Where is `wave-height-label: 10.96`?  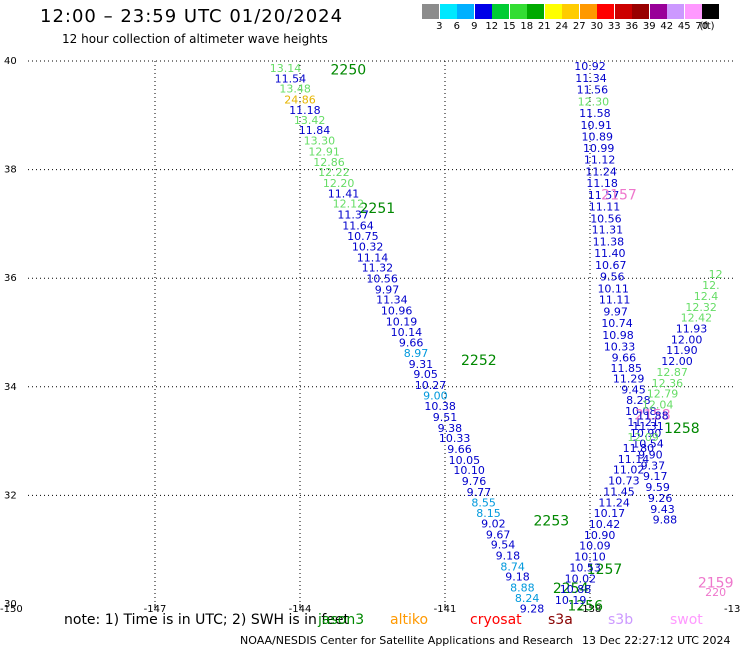 wave-height-label: 10.96 is located at coordinates (397, 311).